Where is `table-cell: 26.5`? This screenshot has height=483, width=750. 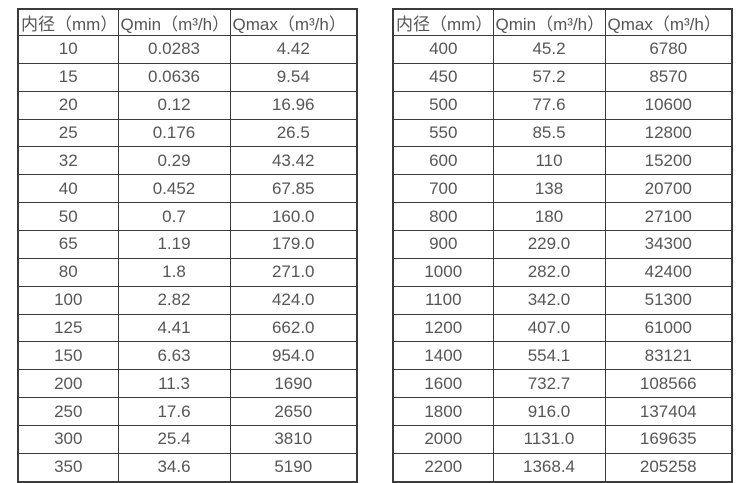 table-cell: 26.5 is located at coordinates (293, 133).